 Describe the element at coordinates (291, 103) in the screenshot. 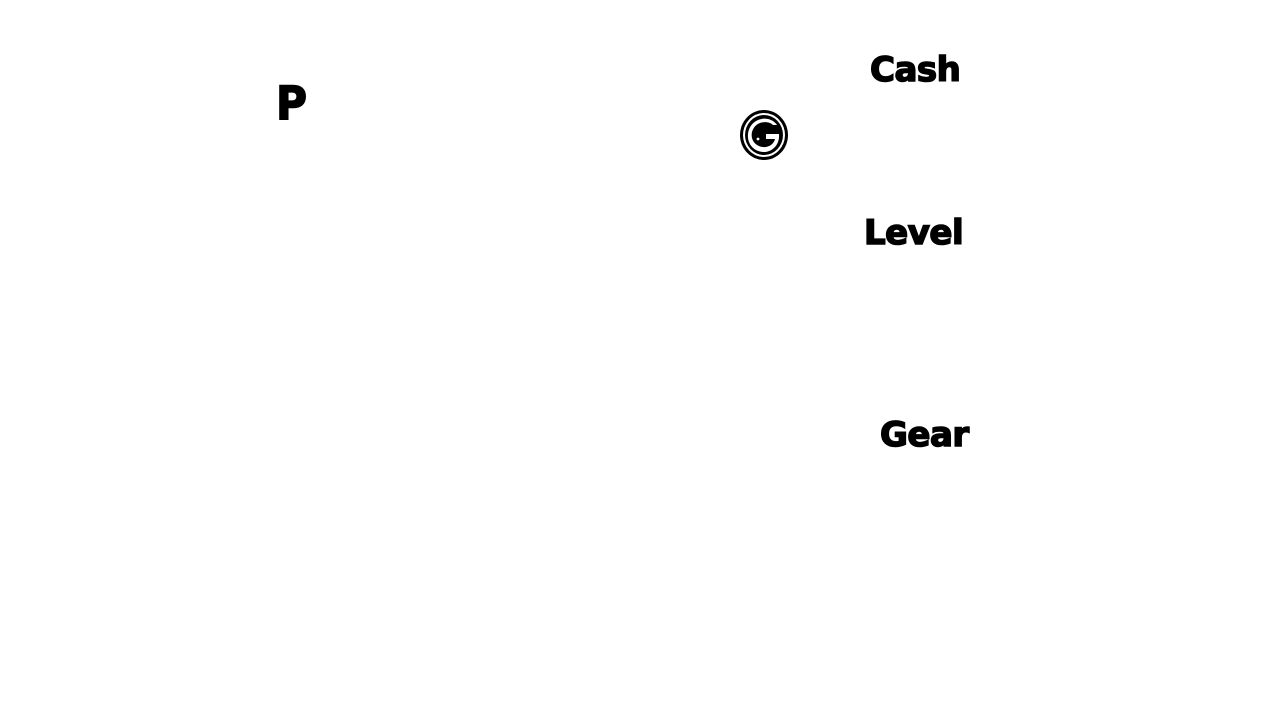

I see `player-marker: P` at that location.